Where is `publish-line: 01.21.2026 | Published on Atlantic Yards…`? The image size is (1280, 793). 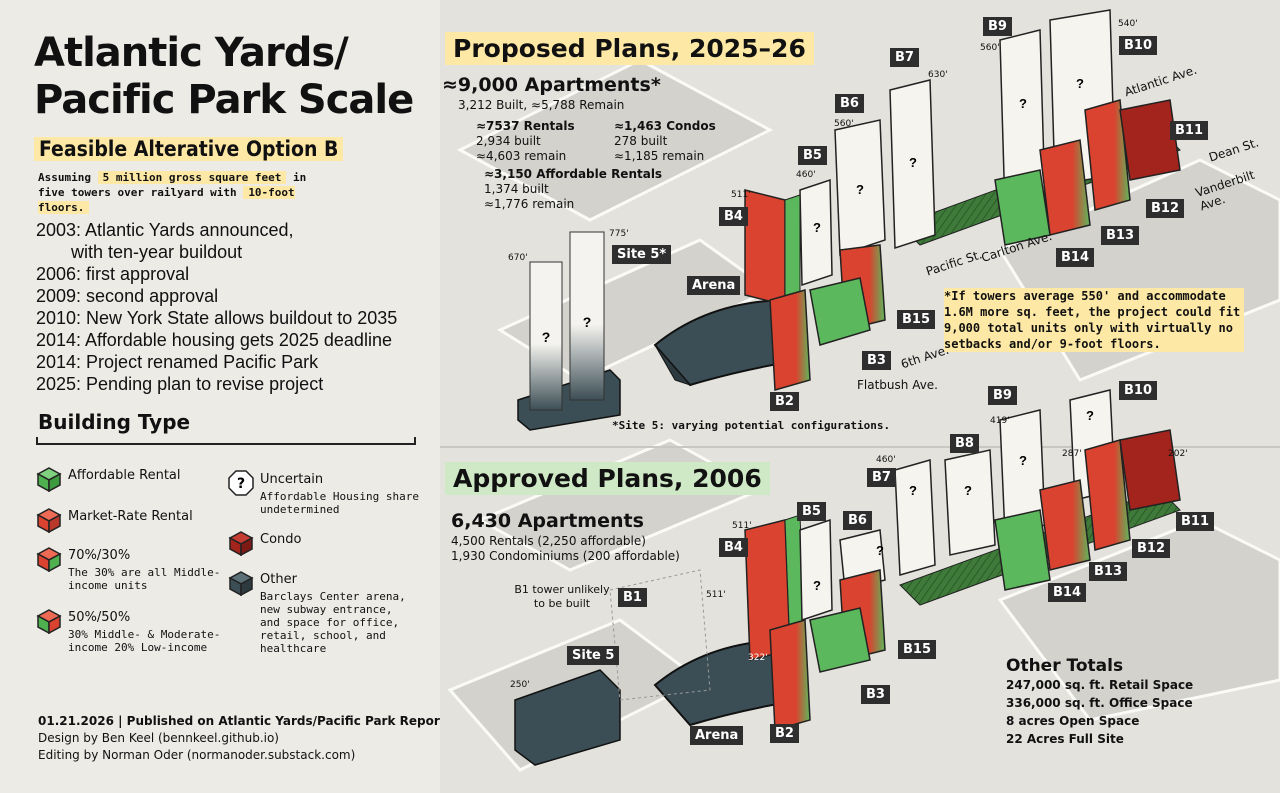 publish-line: 01.21.2026 | Published on Atlantic Yards… is located at coordinates (242, 721).